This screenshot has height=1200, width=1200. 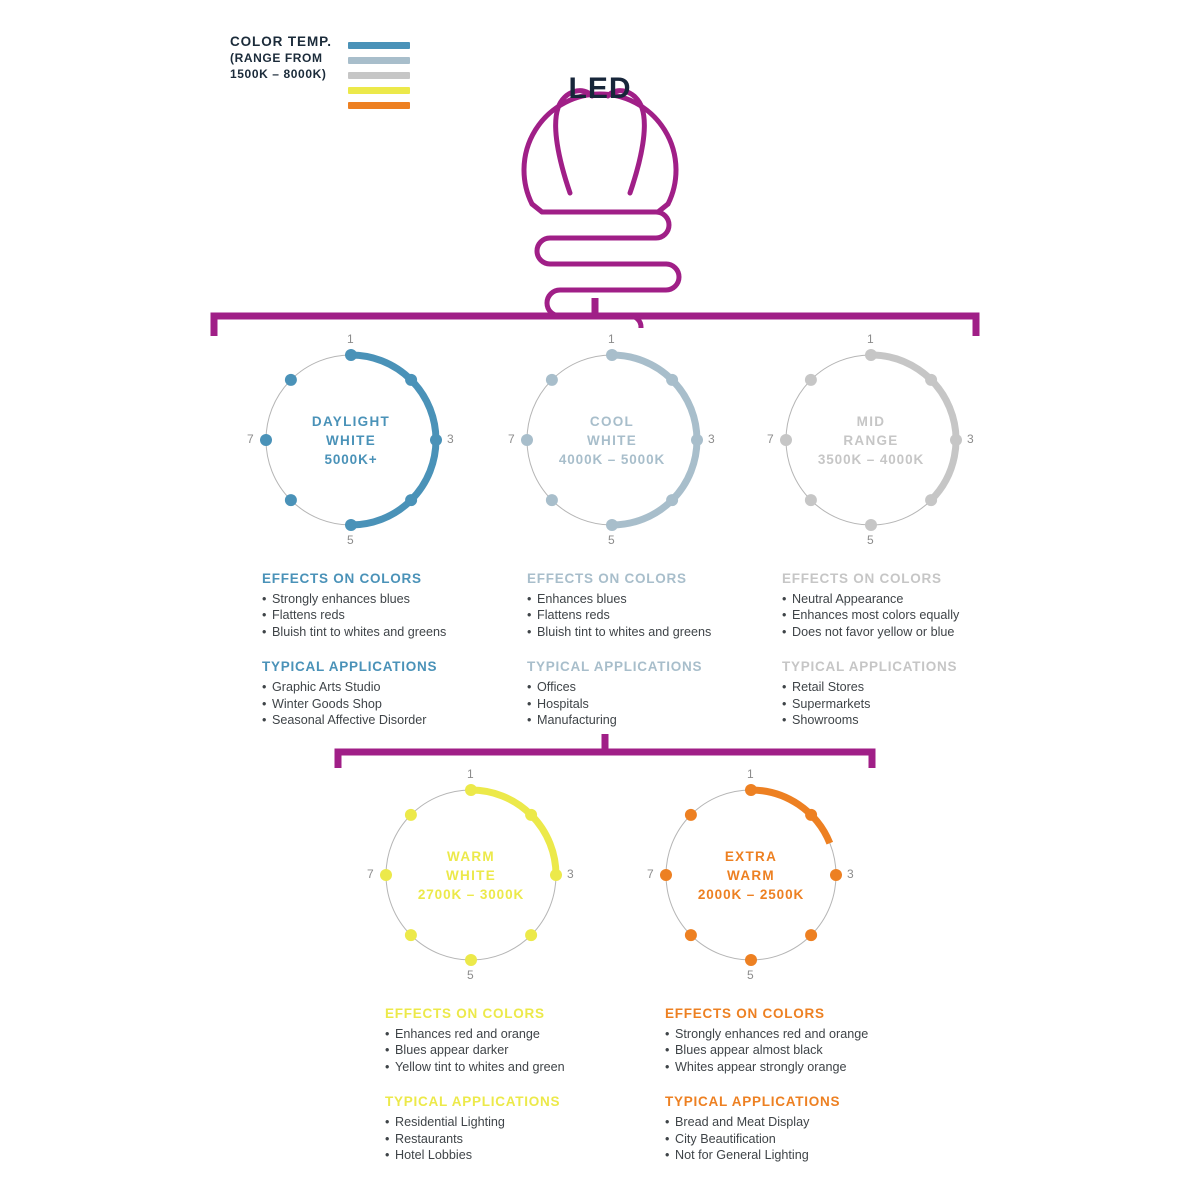 What do you see at coordinates (510, 1122) in the screenshot?
I see `applications-list-item: Residential Lighting` at bounding box center [510, 1122].